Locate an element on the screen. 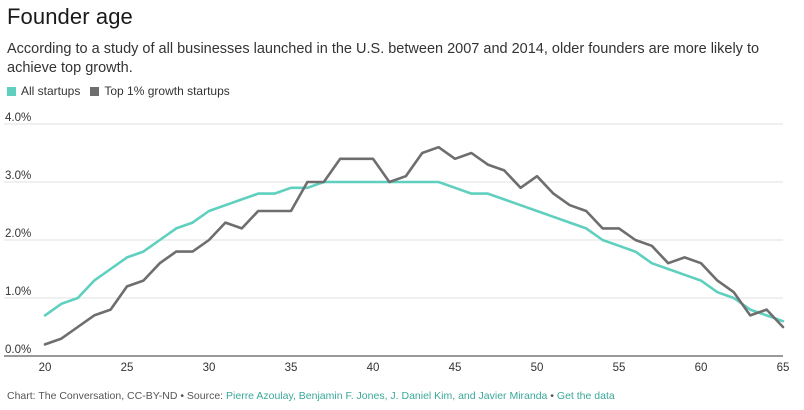  legend-swatch-all-startups is located at coordinates (11, 91).